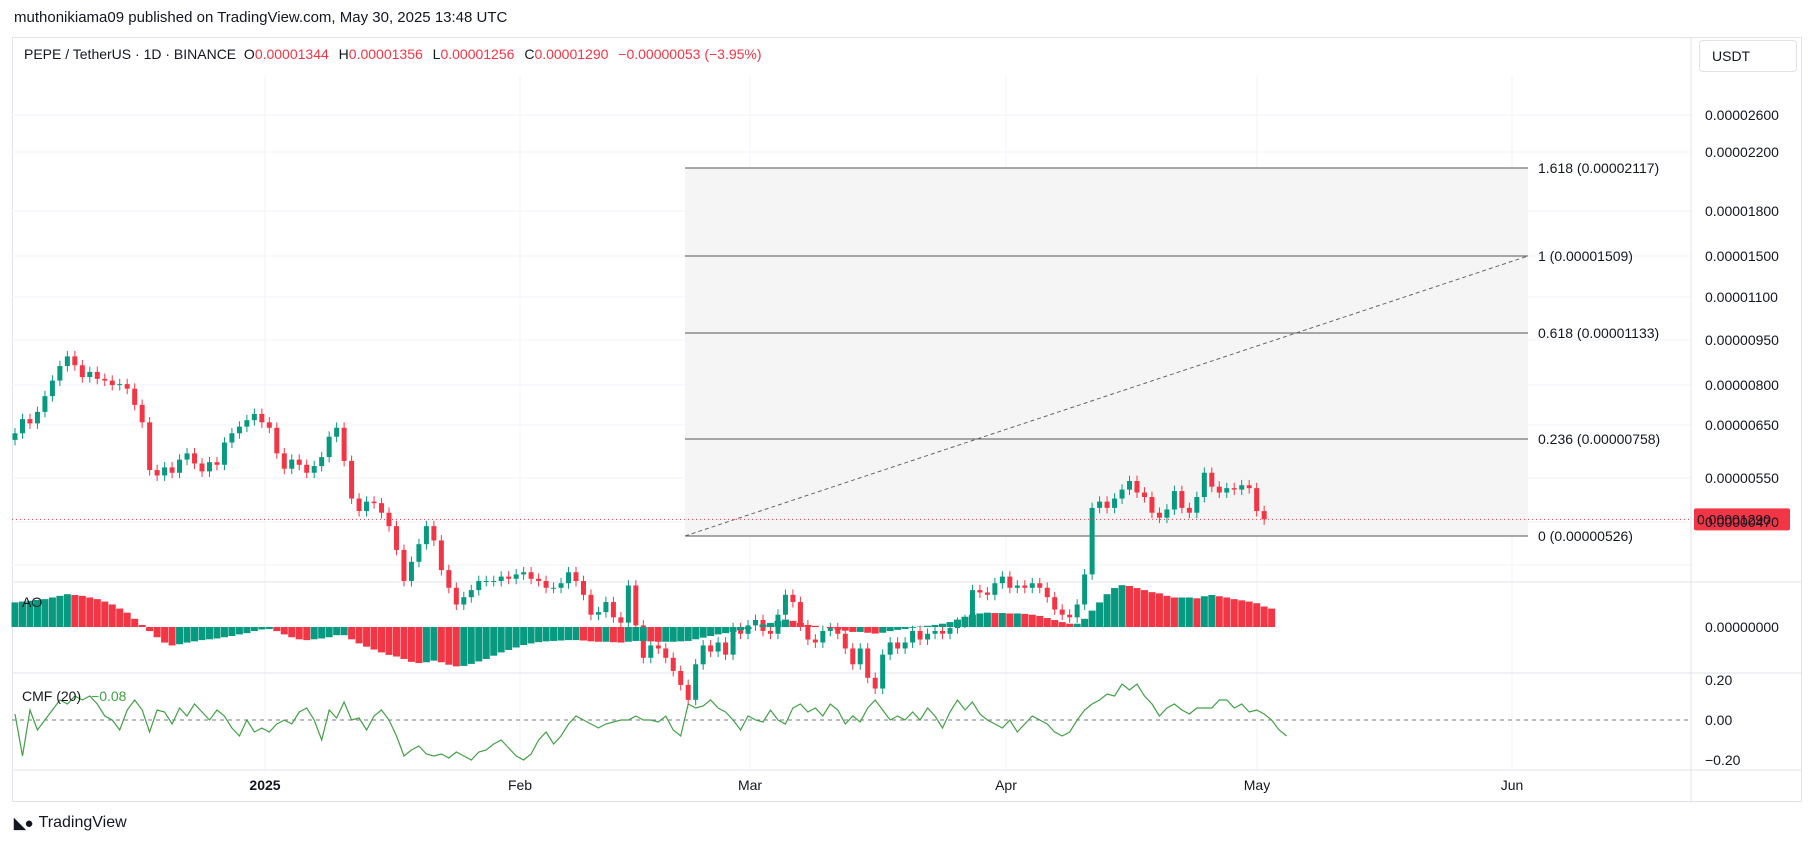 The width and height of the screenshot is (1814, 847). What do you see at coordinates (1742, 211) in the screenshot?
I see `price-axis-label: 0.00001800` at bounding box center [1742, 211].